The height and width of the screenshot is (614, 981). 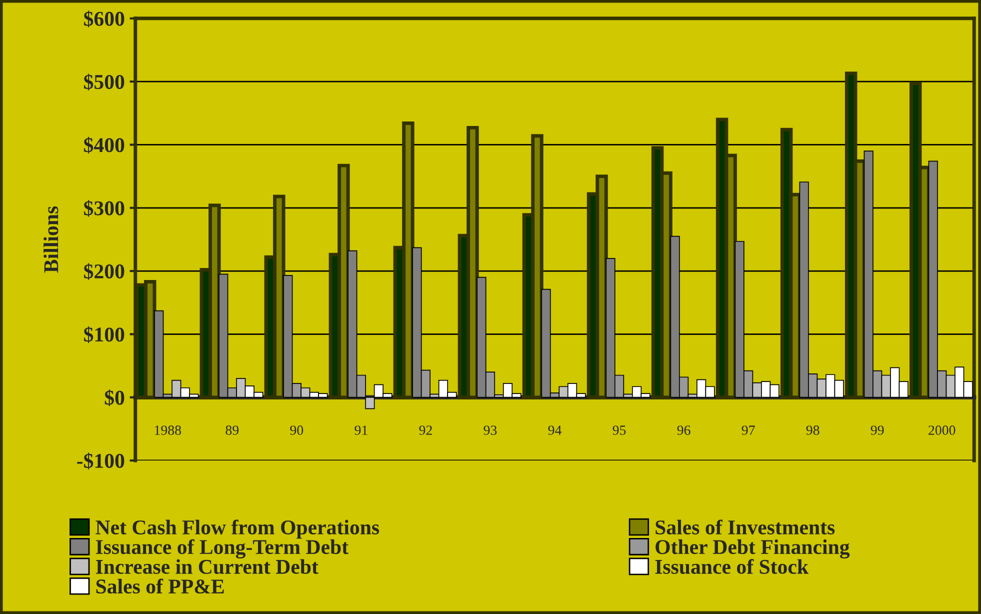 What do you see at coordinates (51, 239) in the screenshot?
I see `y-axis-title: Billions` at bounding box center [51, 239].